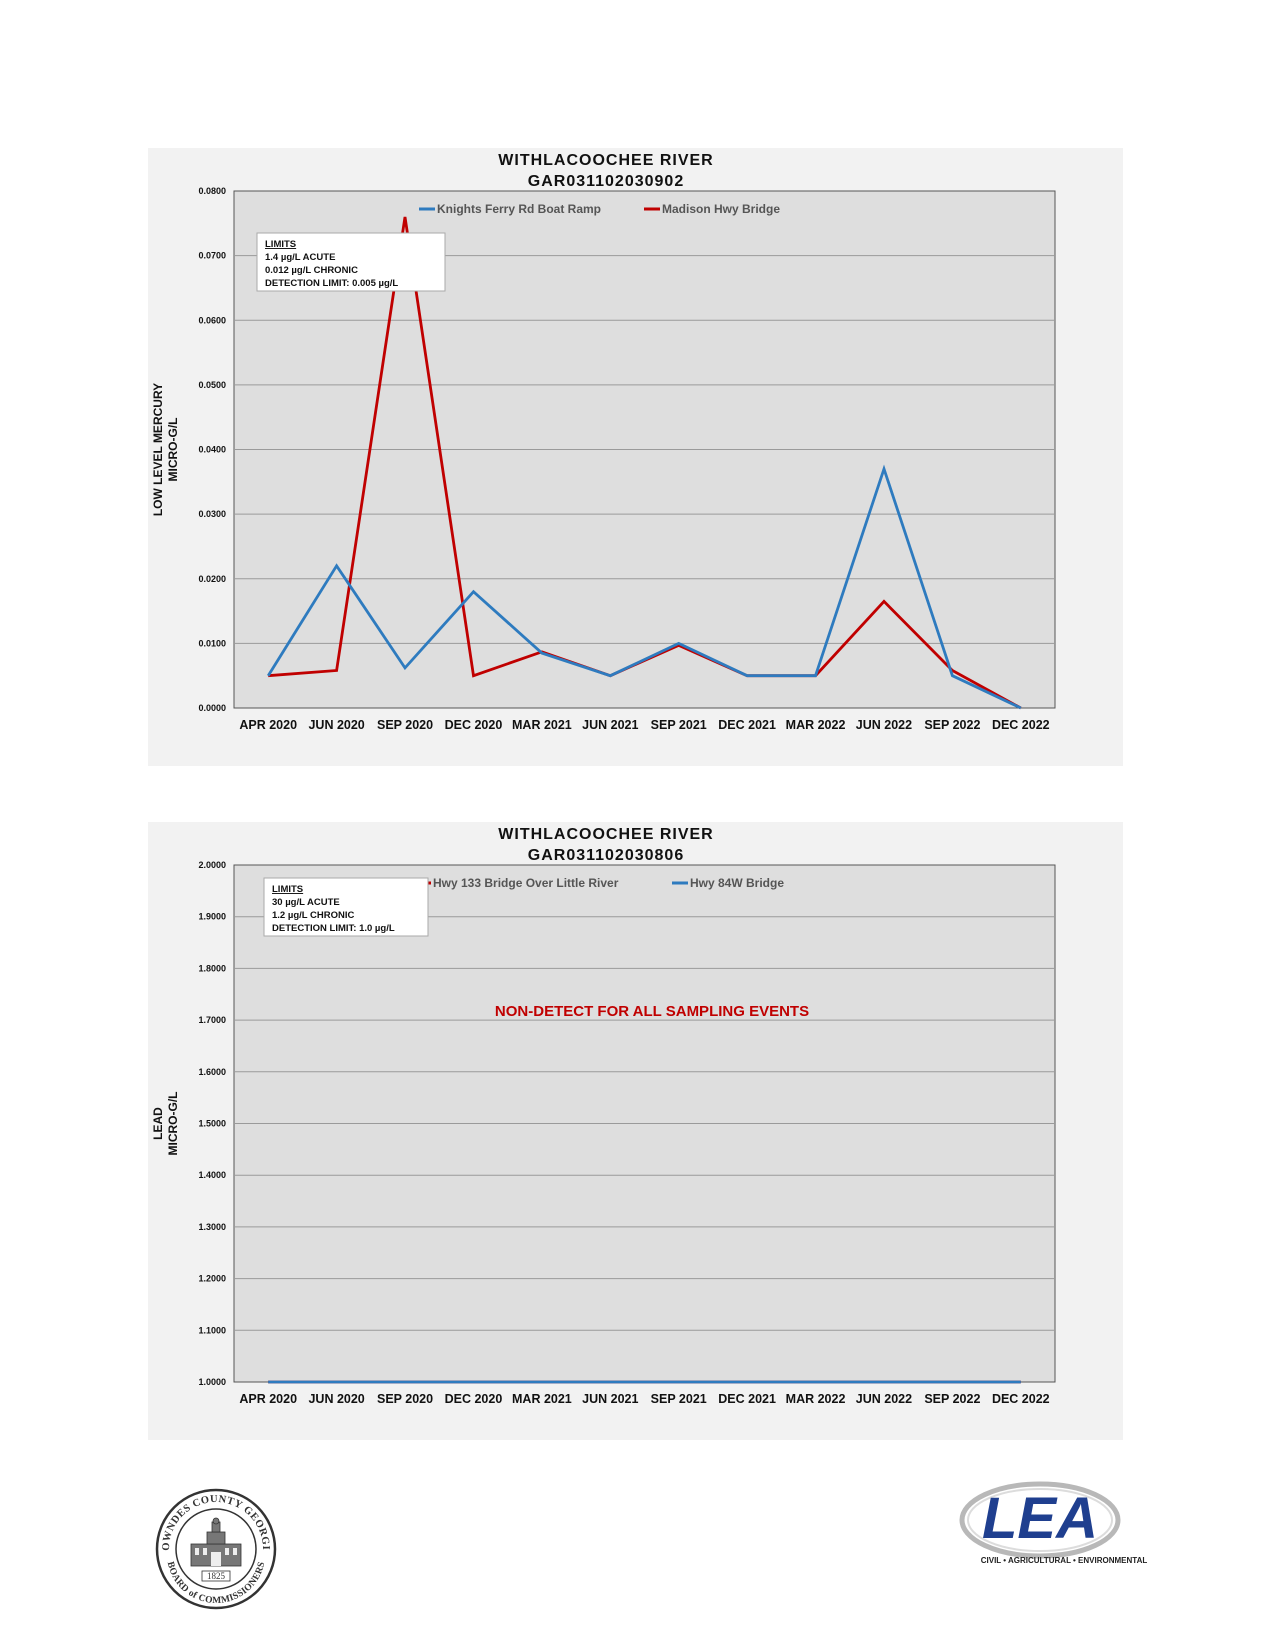 This screenshot has width=1275, height=1650. What do you see at coordinates (306, 902) in the screenshot?
I see `limits-line: 30 µg/L ACUTE` at bounding box center [306, 902].